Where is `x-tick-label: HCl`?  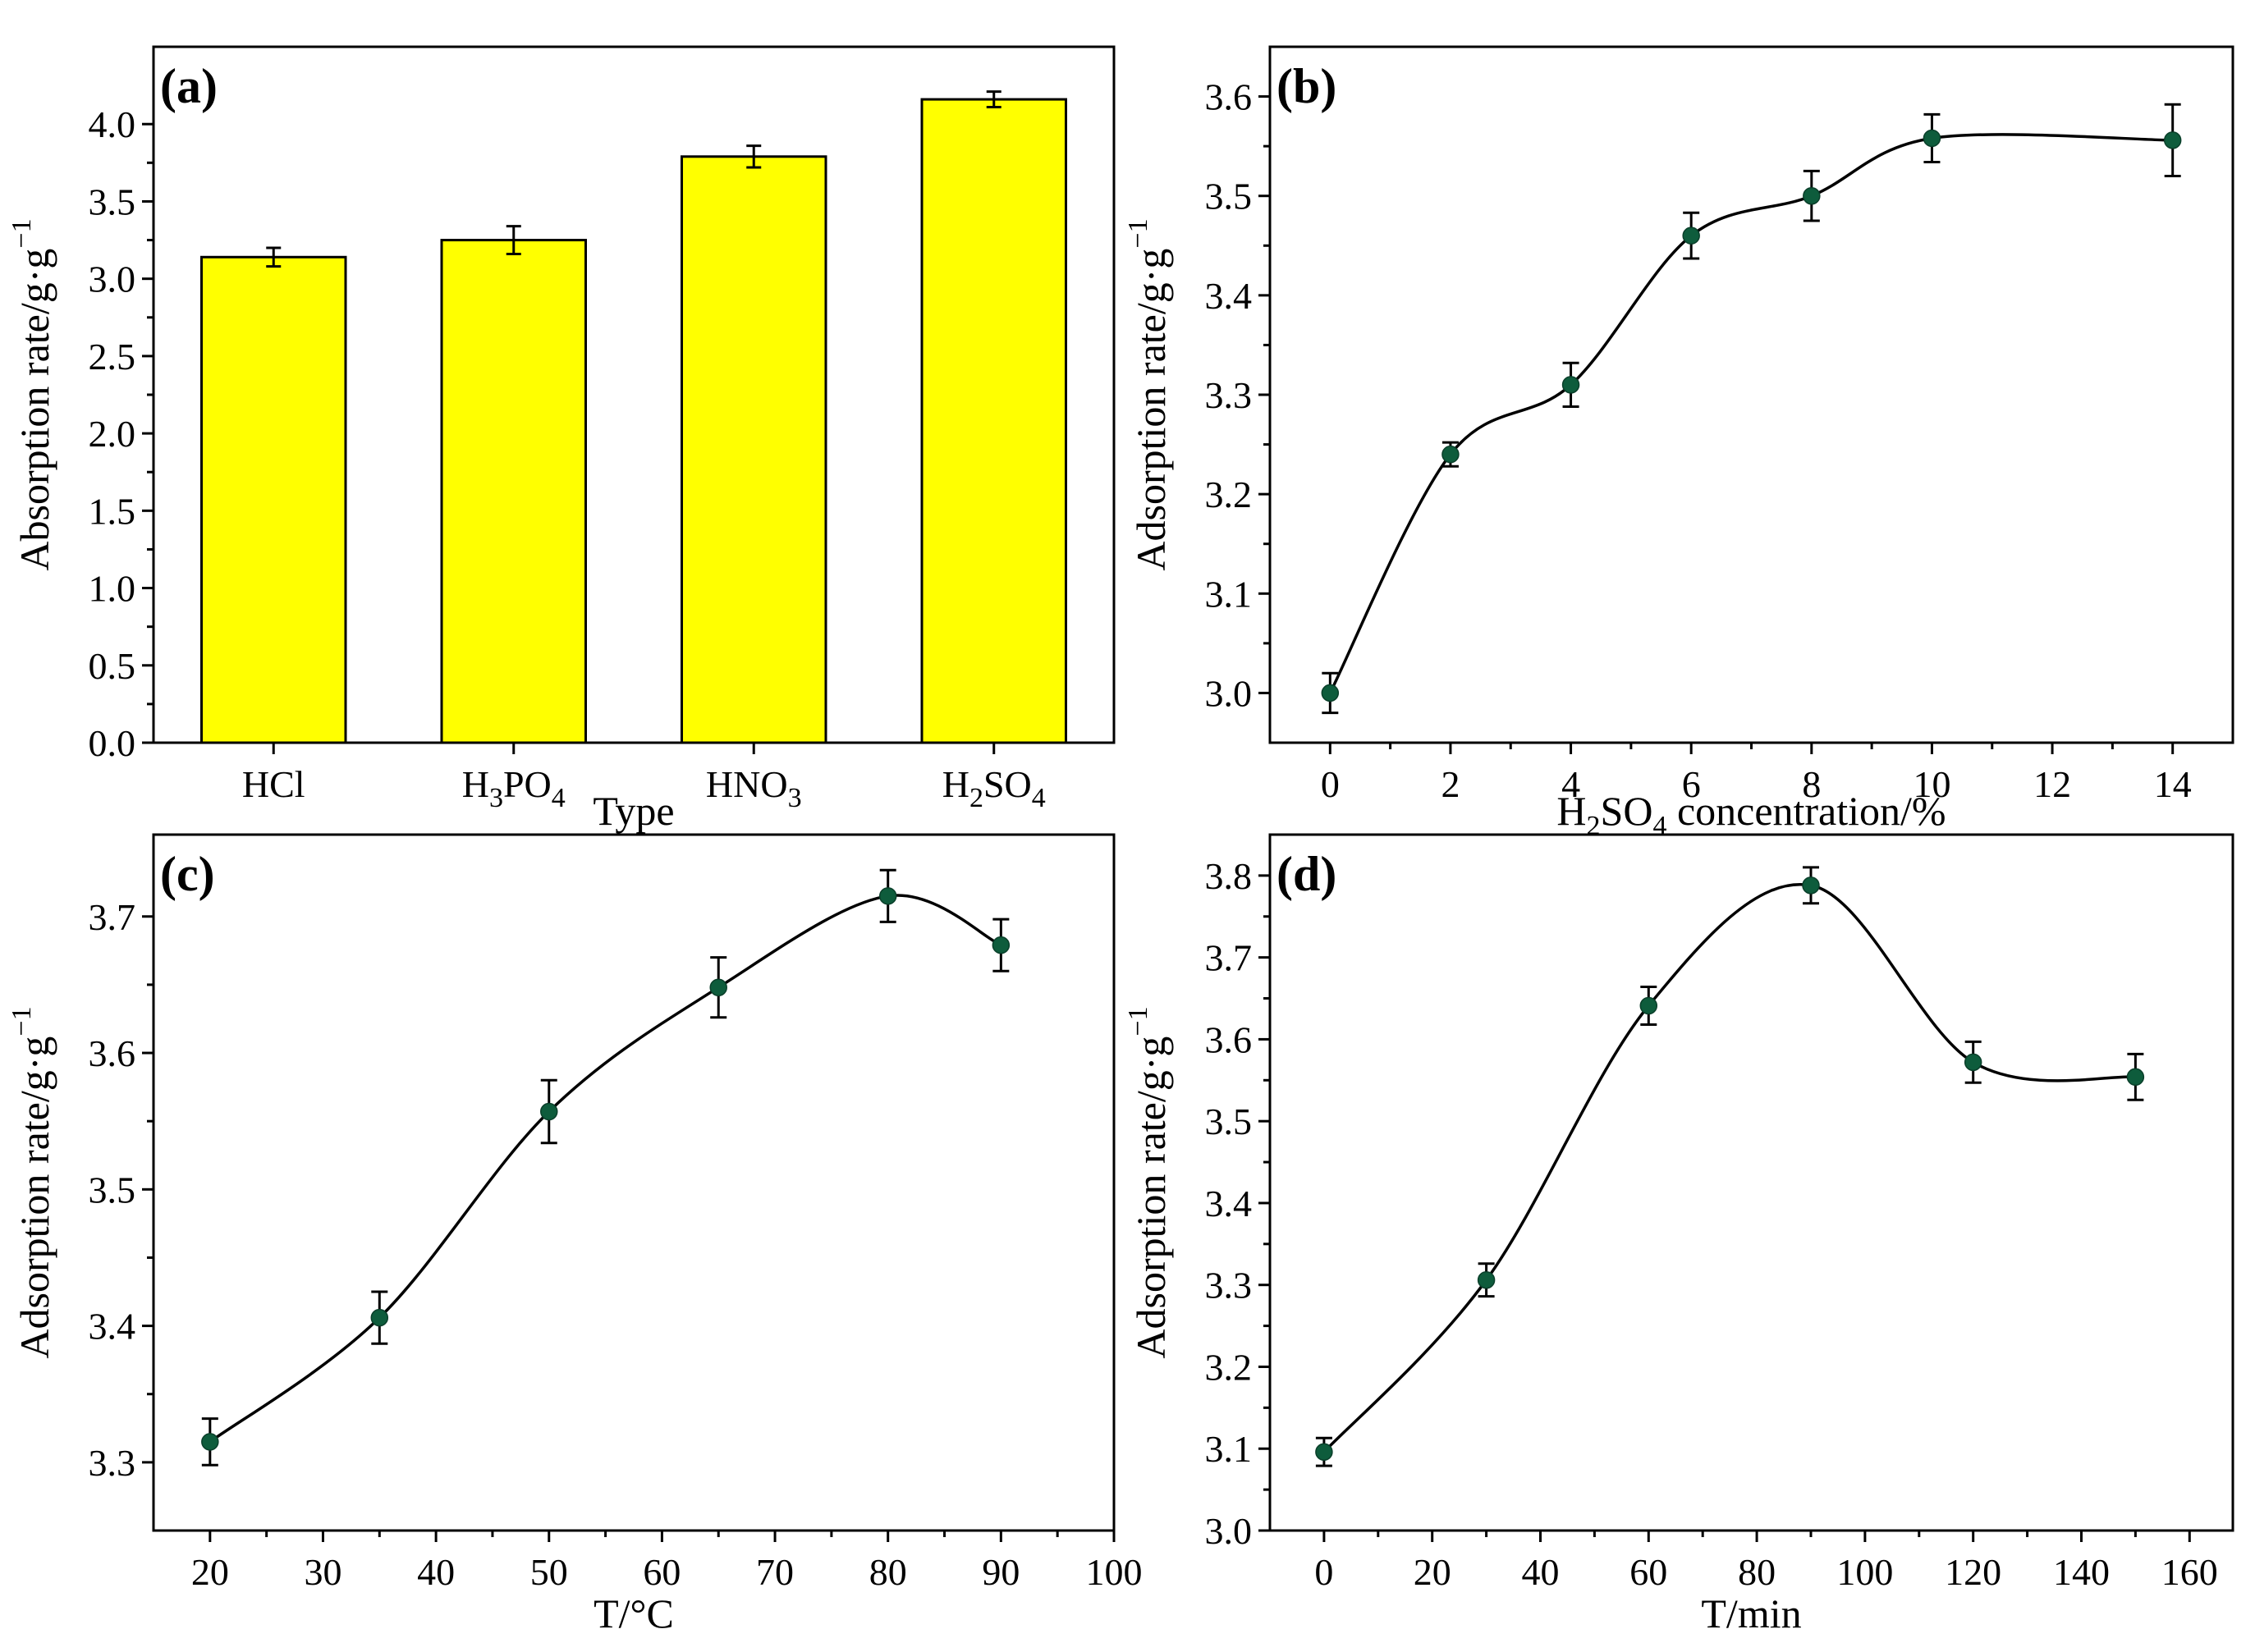
x-tick-label: HCl is located at coordinates (273, 784).